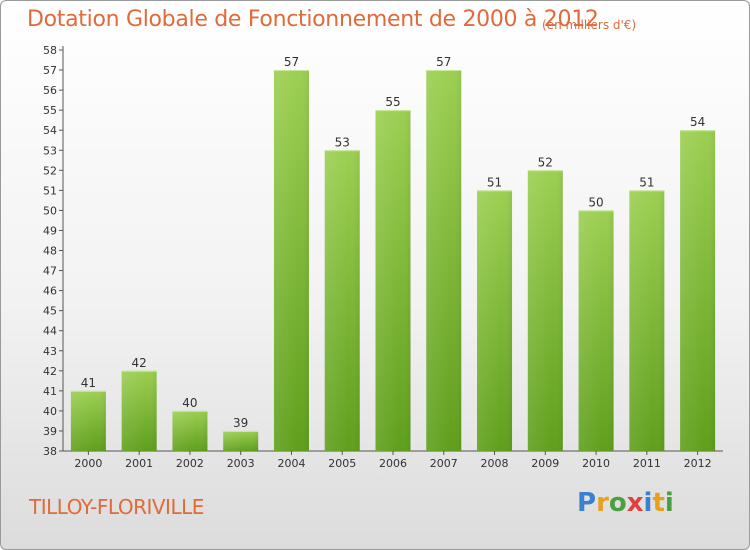  What do you see at coordinates (50, 371) in the screenshot?
I see `y-tick-label: 42` at bounding box center [50, 371].